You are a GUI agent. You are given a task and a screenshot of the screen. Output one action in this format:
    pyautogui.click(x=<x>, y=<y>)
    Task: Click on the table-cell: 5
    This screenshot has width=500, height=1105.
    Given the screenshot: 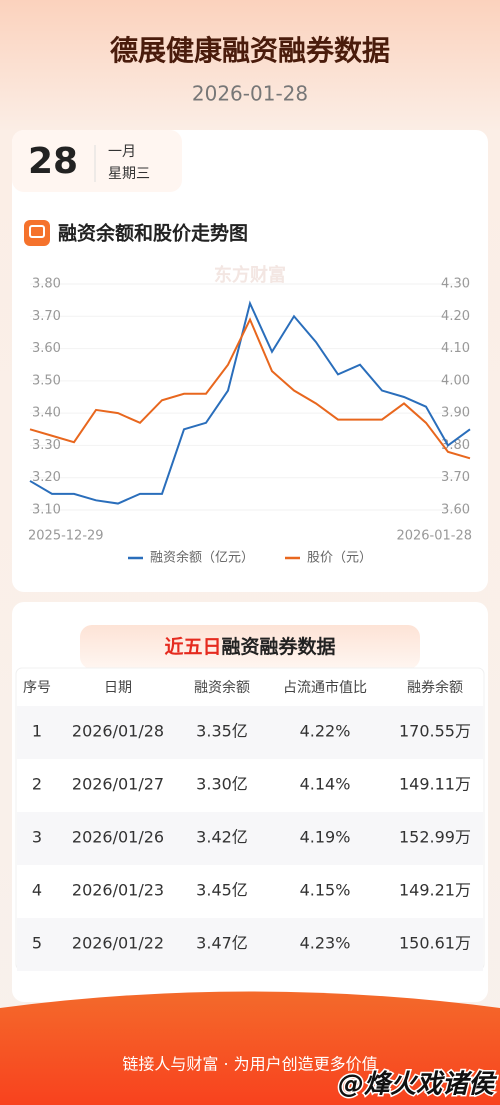 What is the action you would take?
    pyautogui.click(x=37, y=943)
    